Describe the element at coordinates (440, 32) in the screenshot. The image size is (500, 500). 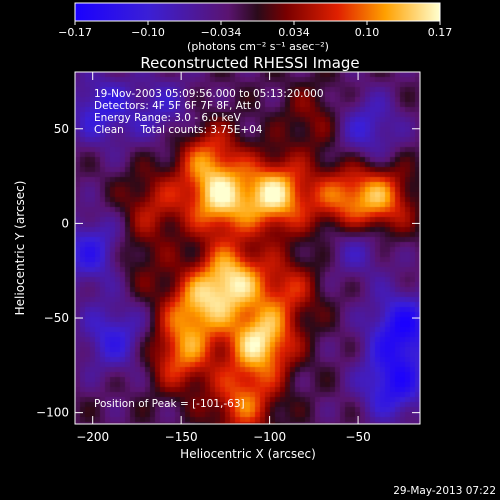
I see `colorbar-tick-label: 0.17` at that location.